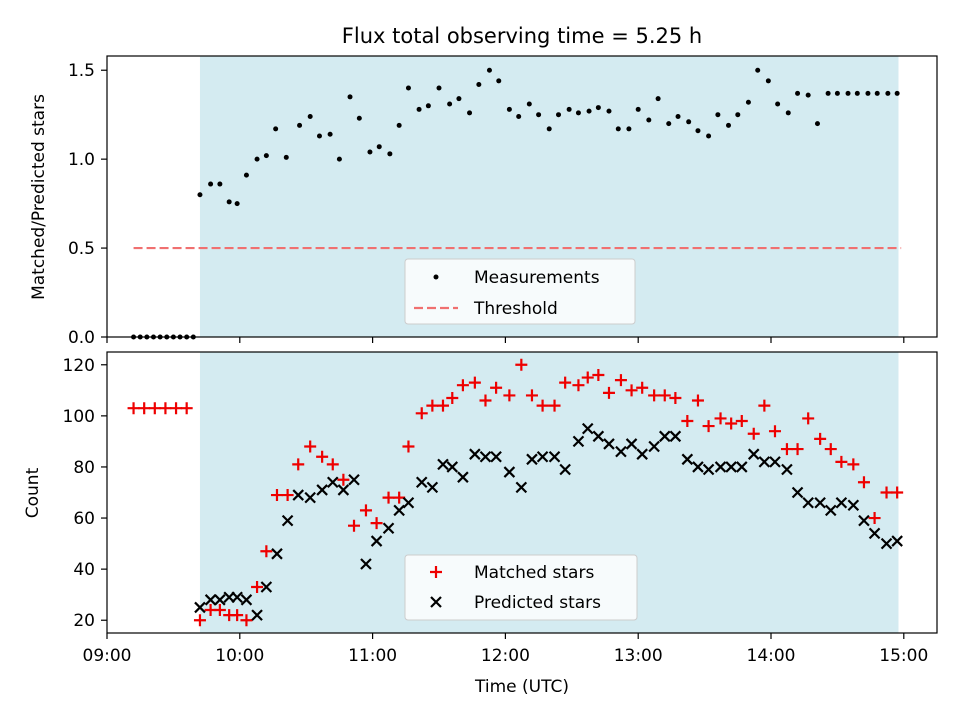  I want to click on ratio-legend-box, so click(520, 291).